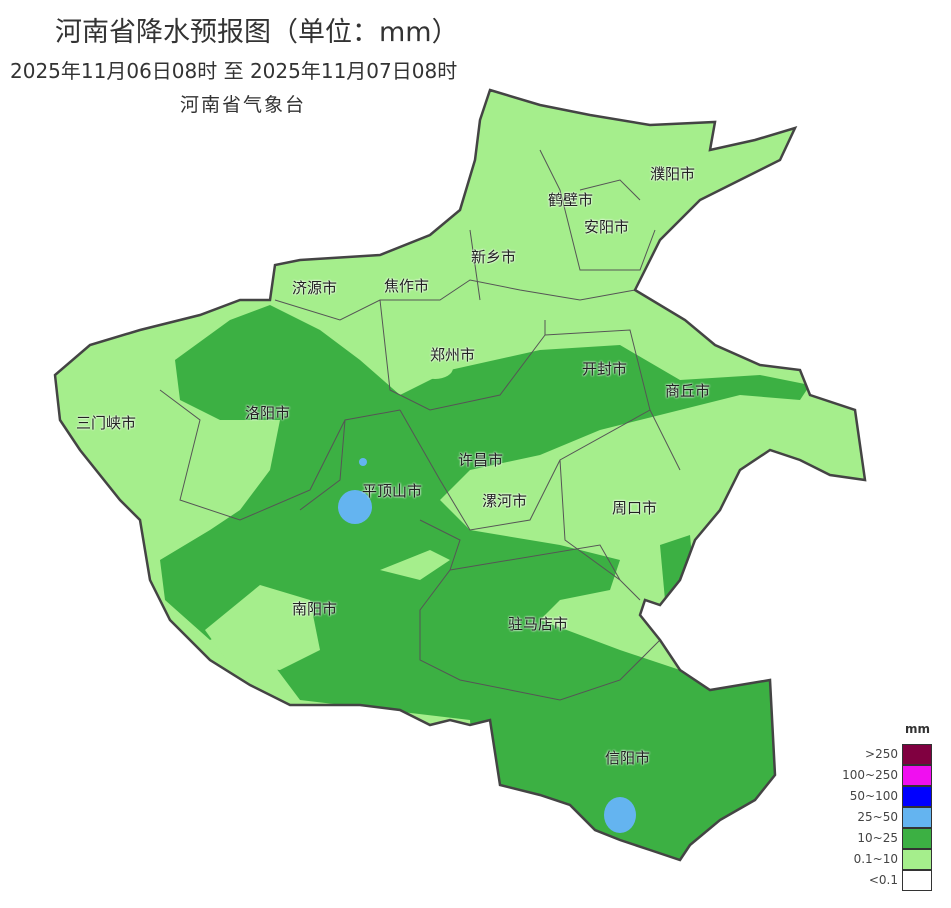 This screenshot has height=908, width=951. I want to click on legend-item: 50~100, so click(888, 796).